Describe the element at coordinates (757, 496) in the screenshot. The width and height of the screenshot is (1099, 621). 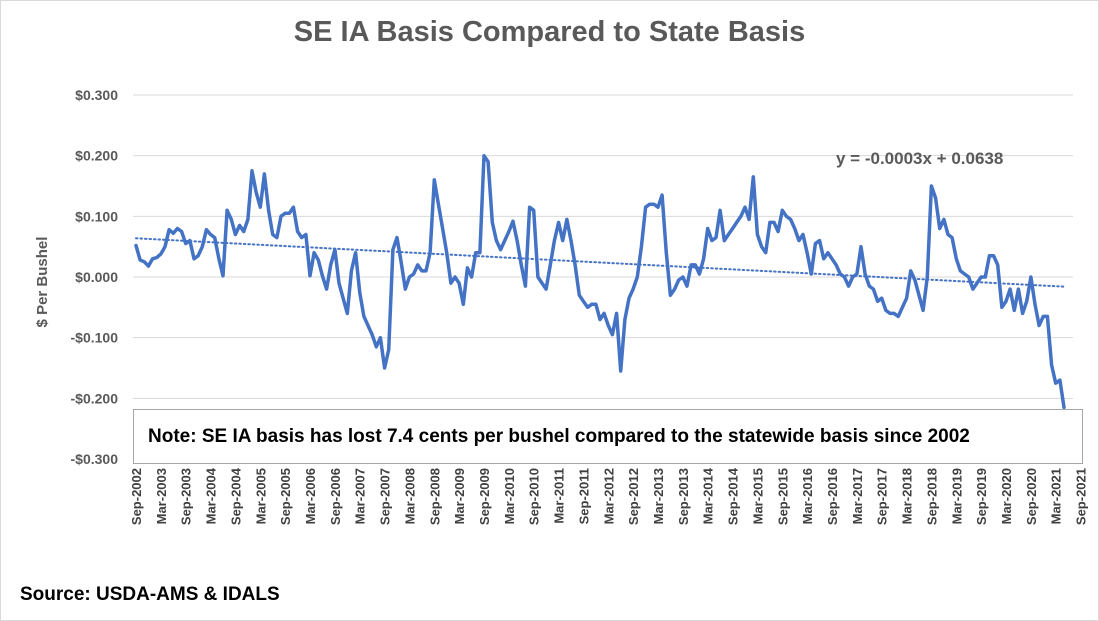
I see `x-tick-label: Mar-2015` at that location.